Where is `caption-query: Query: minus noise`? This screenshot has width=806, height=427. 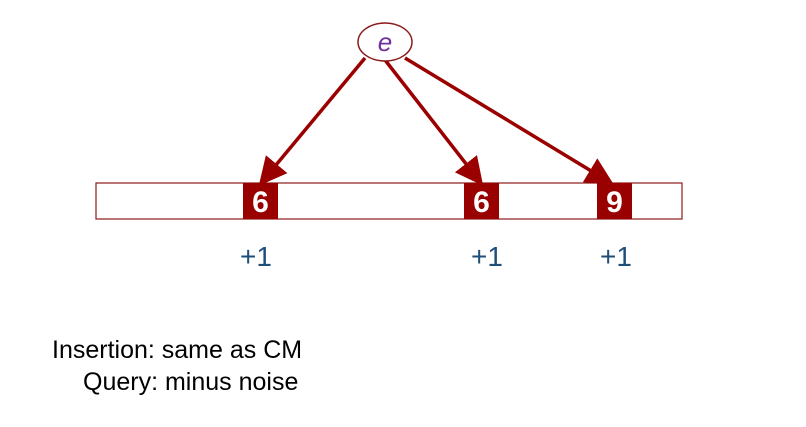
caption-query: Query: minus noise is located at coordinates (190, 382).